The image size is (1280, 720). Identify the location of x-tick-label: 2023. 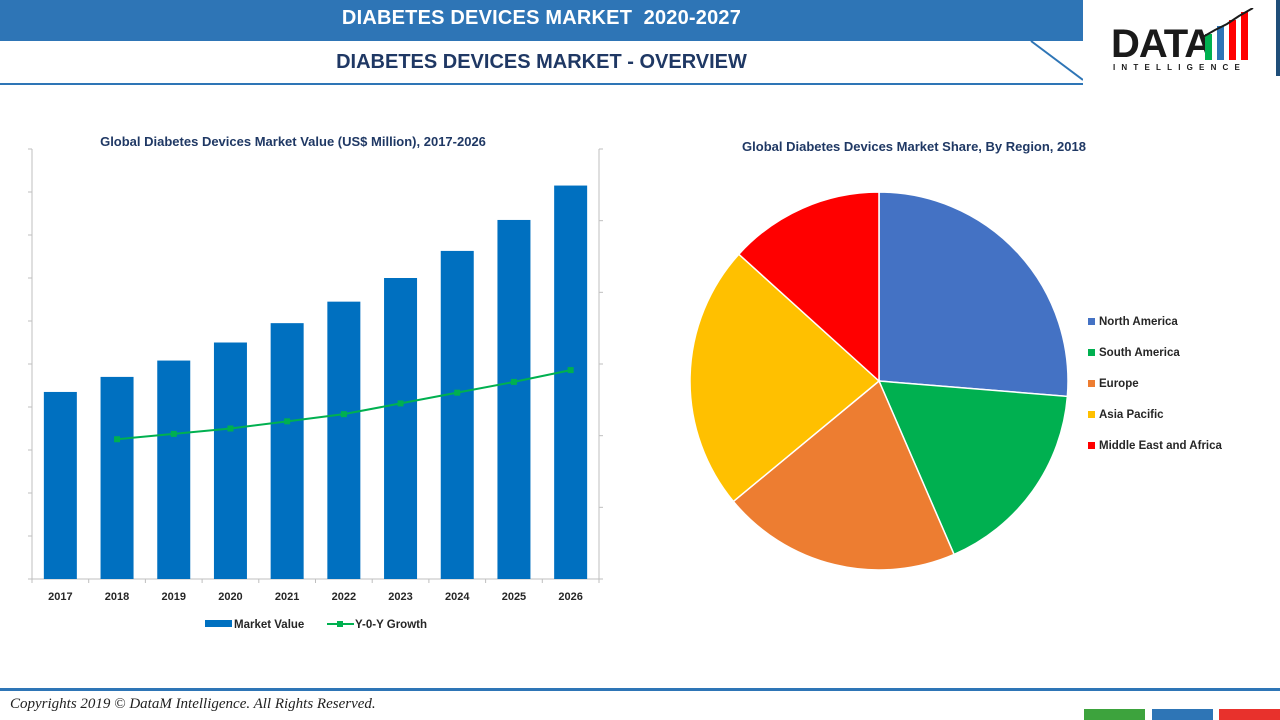
(400, 597).